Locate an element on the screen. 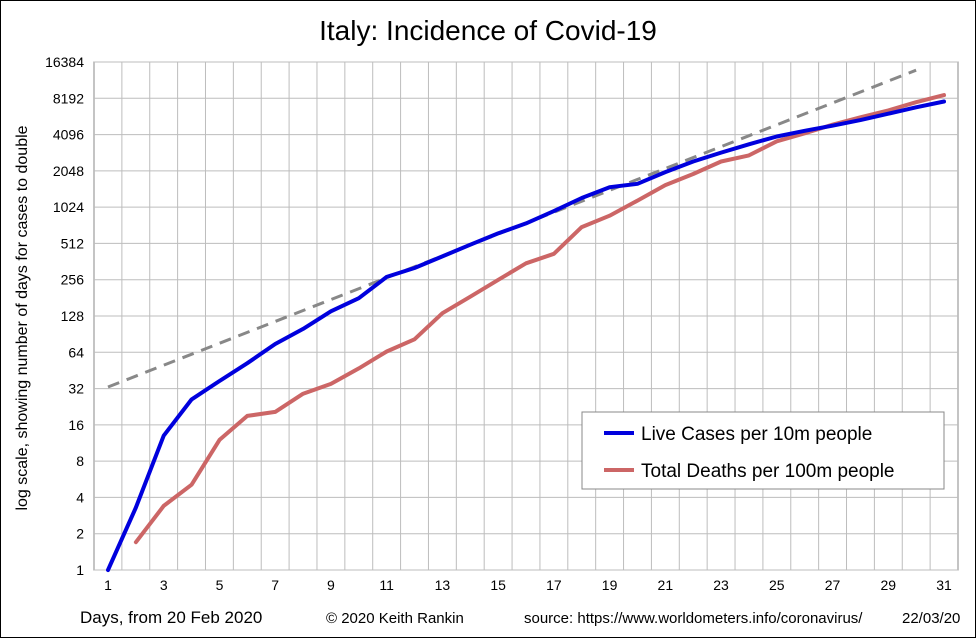  y-tick-label: 2048 is located at coordinates (68, 171).